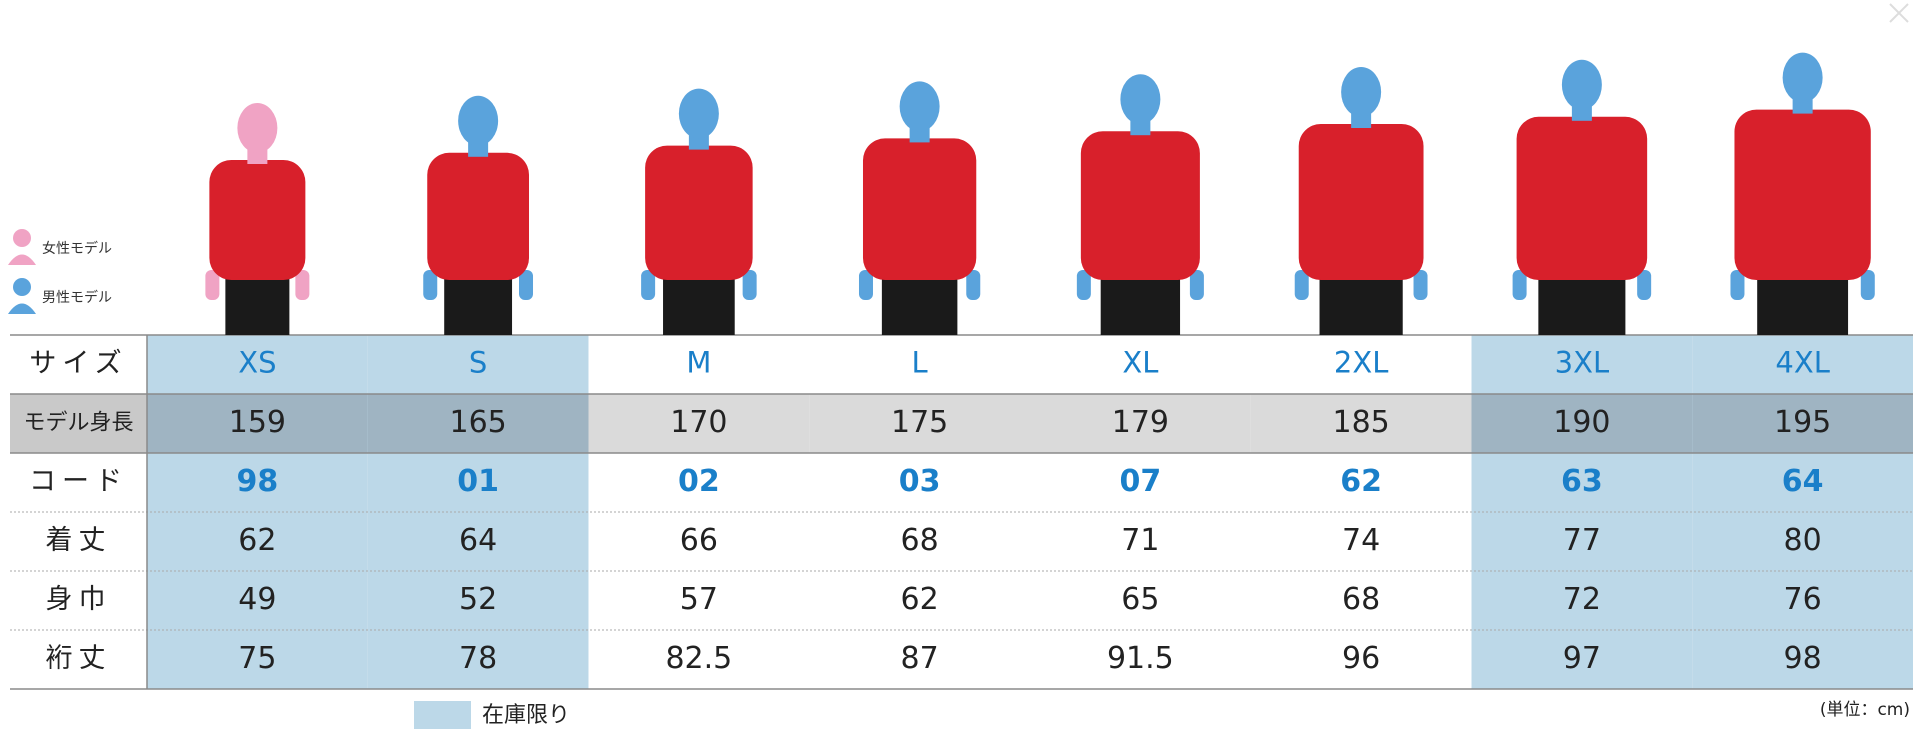 The height and width of the screenshot is (742, 1920). I want to click on value-cell: 63, so click(1582, 481).